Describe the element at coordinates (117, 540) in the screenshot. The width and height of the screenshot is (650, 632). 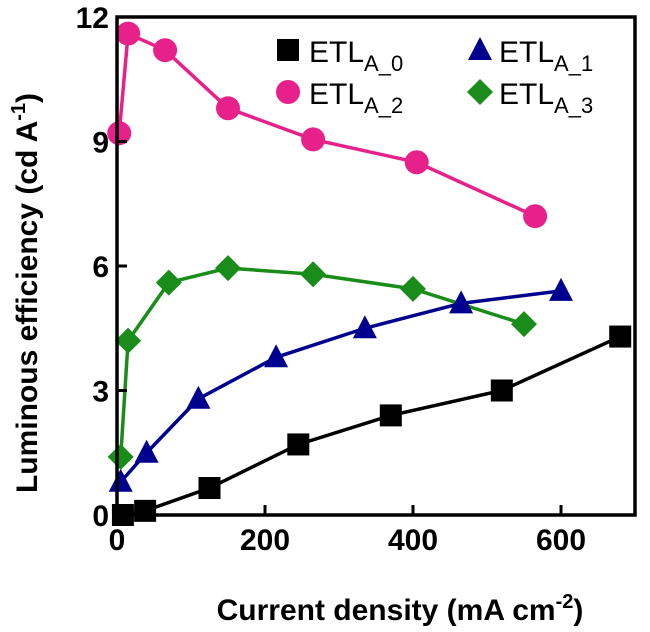
I see `x-tick-label: 0` at that location.